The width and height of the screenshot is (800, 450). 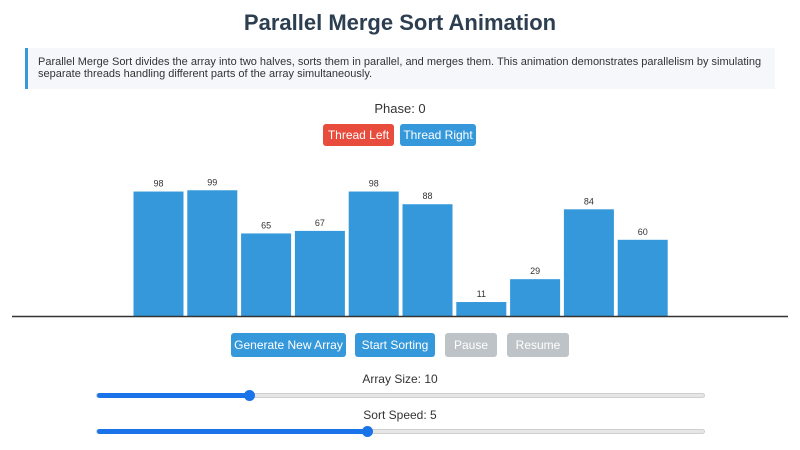 What do you see at coordinates (232, 431) in the screenshot?
I see `sort-speed-slider-fill` at bounding box center [232, 431].